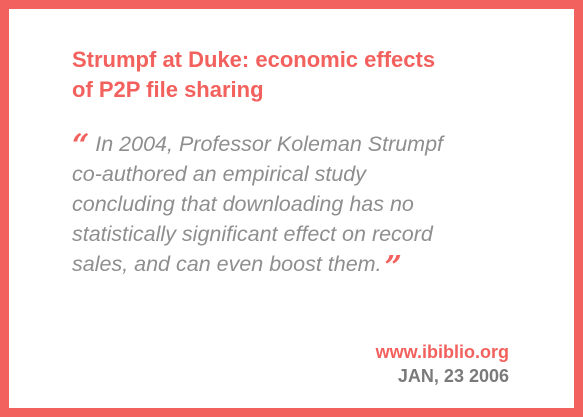 The image size is (583, 417). What do you see at coordinates (254, 59) in the screenshot?
I see `card-title-line-1: Strumpf at Duke: economic effects` at bounding box center [254, 59].